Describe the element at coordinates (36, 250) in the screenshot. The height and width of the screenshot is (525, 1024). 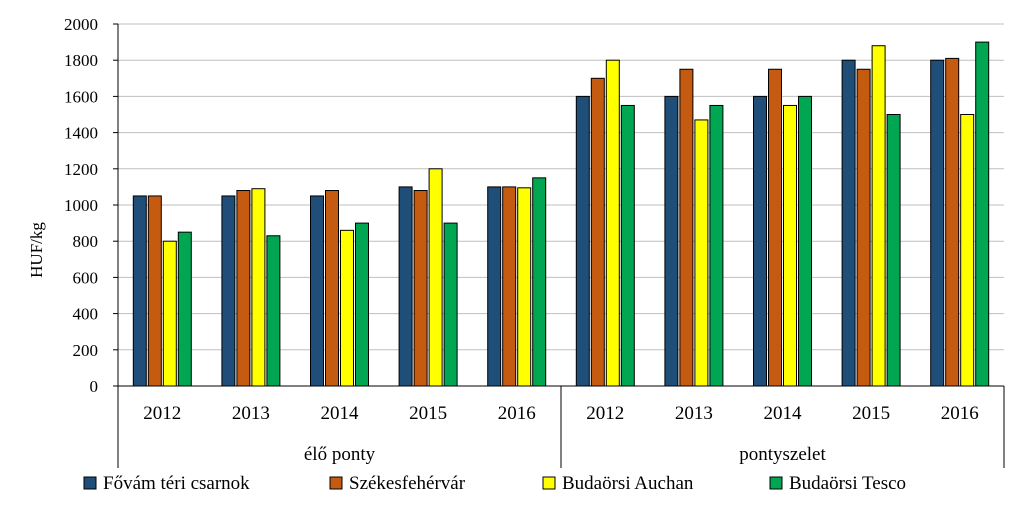
I see `y-axis-label: HUF/kg` at that location.